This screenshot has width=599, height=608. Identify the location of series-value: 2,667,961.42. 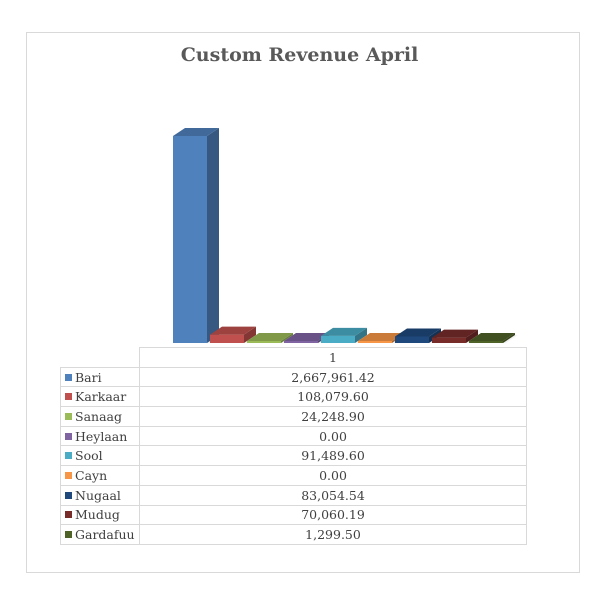
(333, 377).